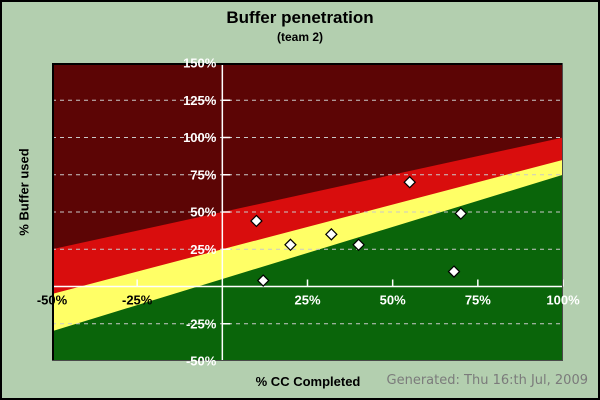 This screenshot has width=600, height=400. What do you see at coordinates (201, 361) in the screenshot?
I see `y-tick-label: -50%` at bounding box center [201, 361].